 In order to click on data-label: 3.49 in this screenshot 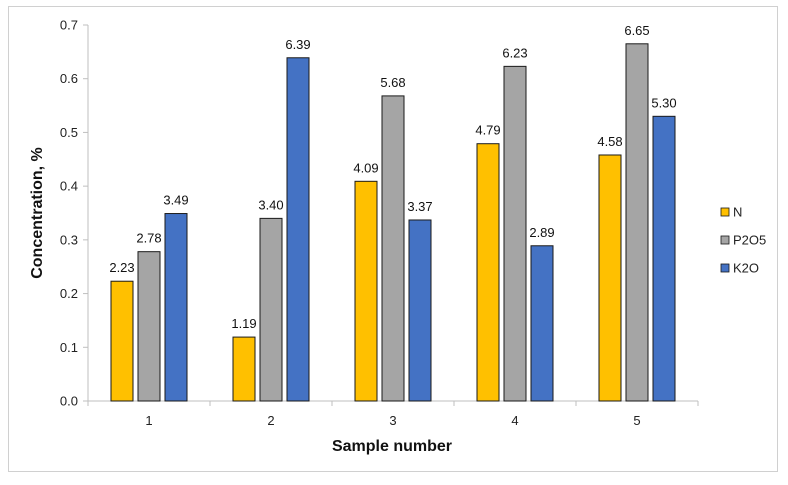, I will do `click(175, 200)`.